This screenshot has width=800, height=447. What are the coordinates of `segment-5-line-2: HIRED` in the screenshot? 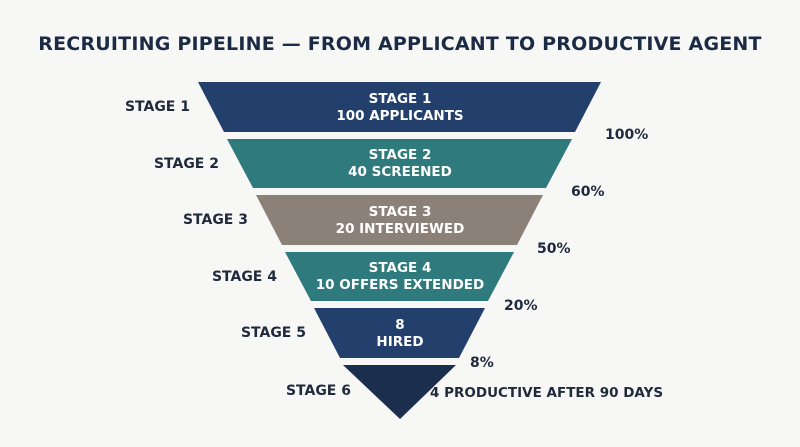 It's located at (400, 342).